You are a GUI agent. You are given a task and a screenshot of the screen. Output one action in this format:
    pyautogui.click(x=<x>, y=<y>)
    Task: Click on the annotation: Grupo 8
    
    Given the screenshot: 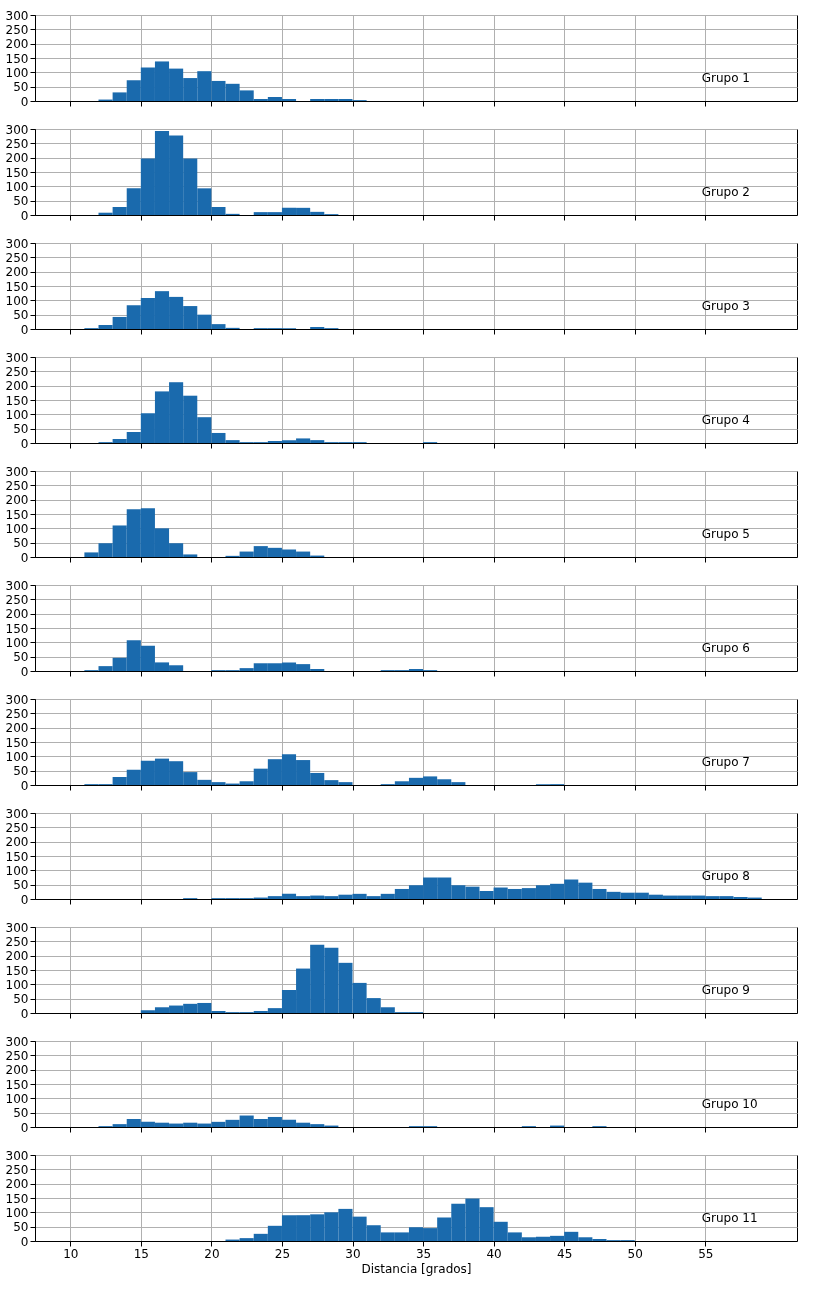 What is the action you would take?
    pyautogui.click(x=725, y=875)
    